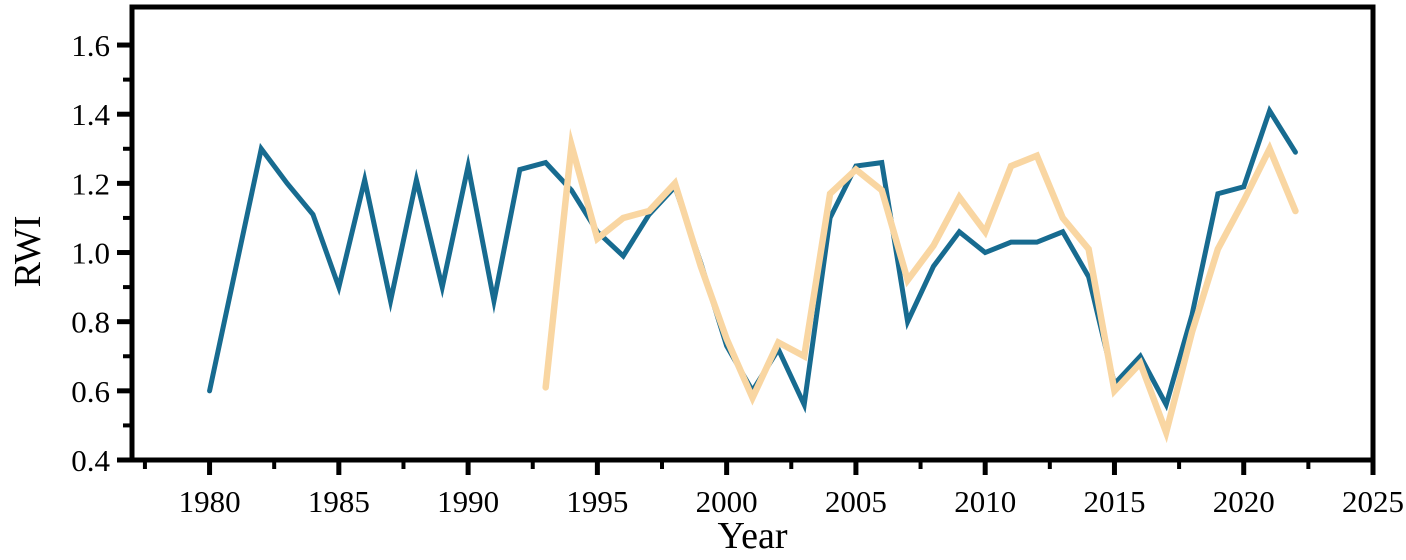 The width and height of the screenshot is (1406, 560). I want to click on x-tick-label: 1995, so click(597, 501).